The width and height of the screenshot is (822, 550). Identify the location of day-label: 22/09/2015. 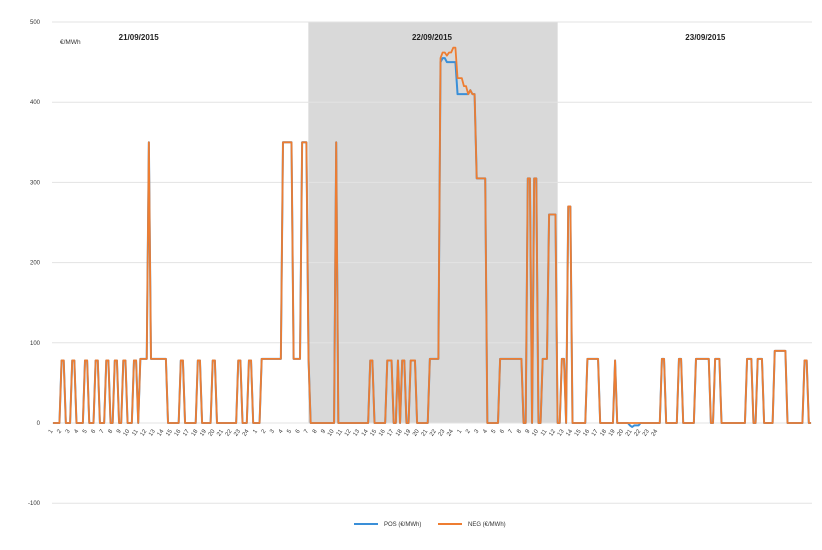
(432, 37).